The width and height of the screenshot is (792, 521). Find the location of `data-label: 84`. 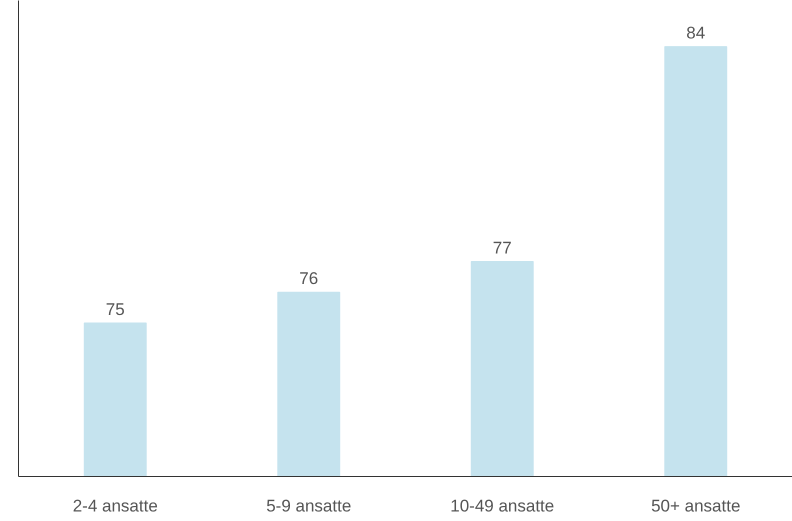

data-label: 84 is located at coordinates (696, 33).